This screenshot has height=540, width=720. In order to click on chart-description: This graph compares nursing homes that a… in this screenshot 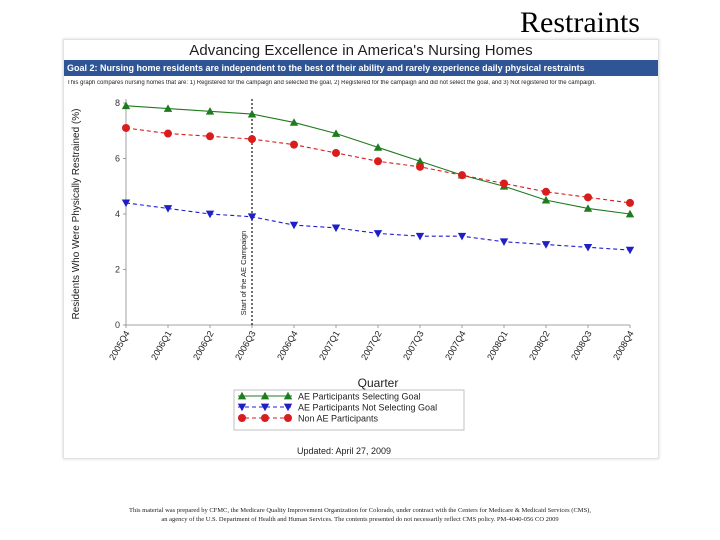, I will do `click(331, 83)`.